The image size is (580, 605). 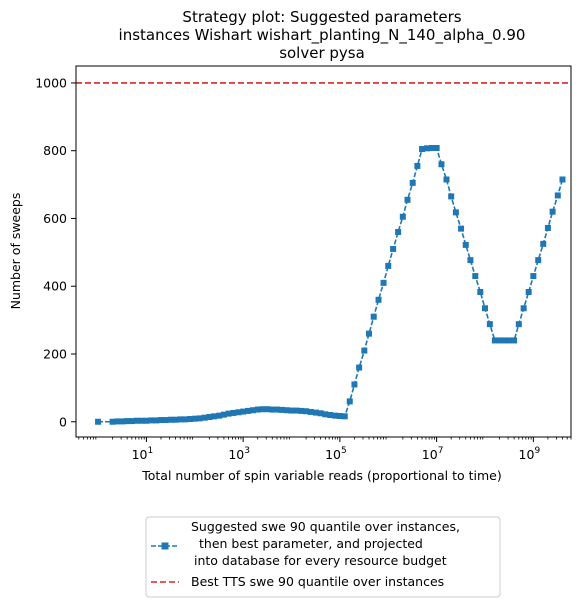 What do you see at coordinates (322, 53) in the screenshot?
I see `title-line-3: solver pysa` at bounding box center [322, 53].